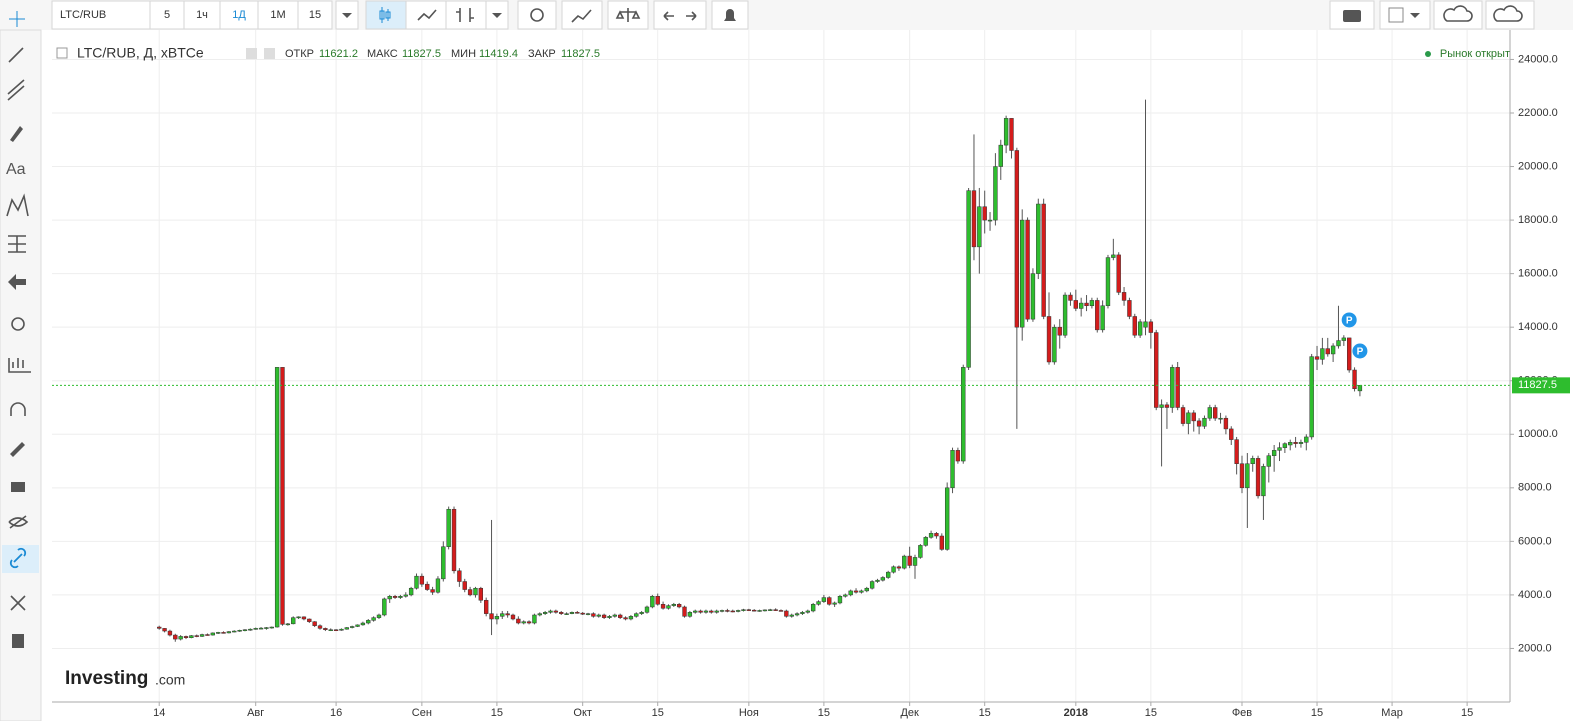 This screenshot has width=1573, height=721. I want to click on zoom-tool, so click(18, 324).